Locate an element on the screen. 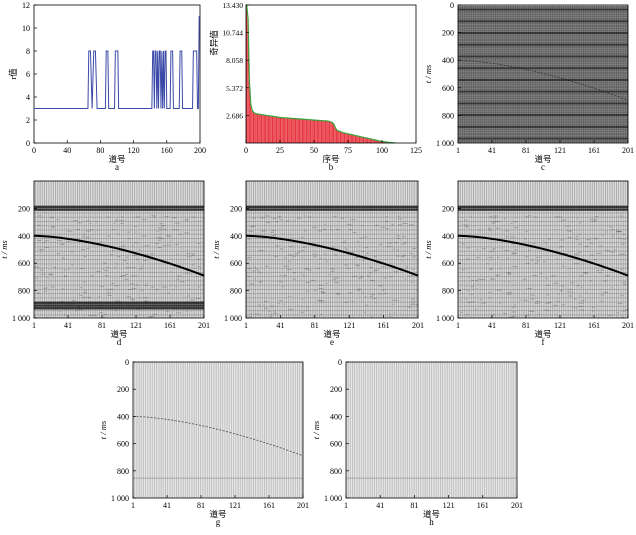 This screenshot has width=636, height=535. y-axis-label: r值 is located at coordinates (13, 74).